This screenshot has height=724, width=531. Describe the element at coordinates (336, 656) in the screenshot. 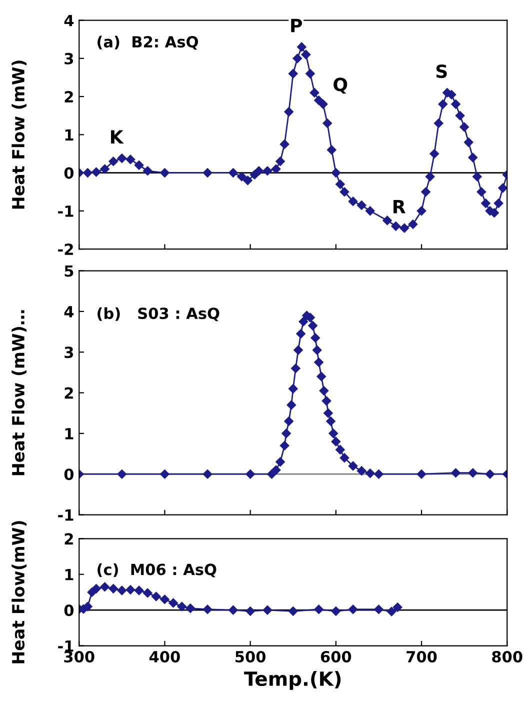

I see `x-tick-label: 600` at that location.